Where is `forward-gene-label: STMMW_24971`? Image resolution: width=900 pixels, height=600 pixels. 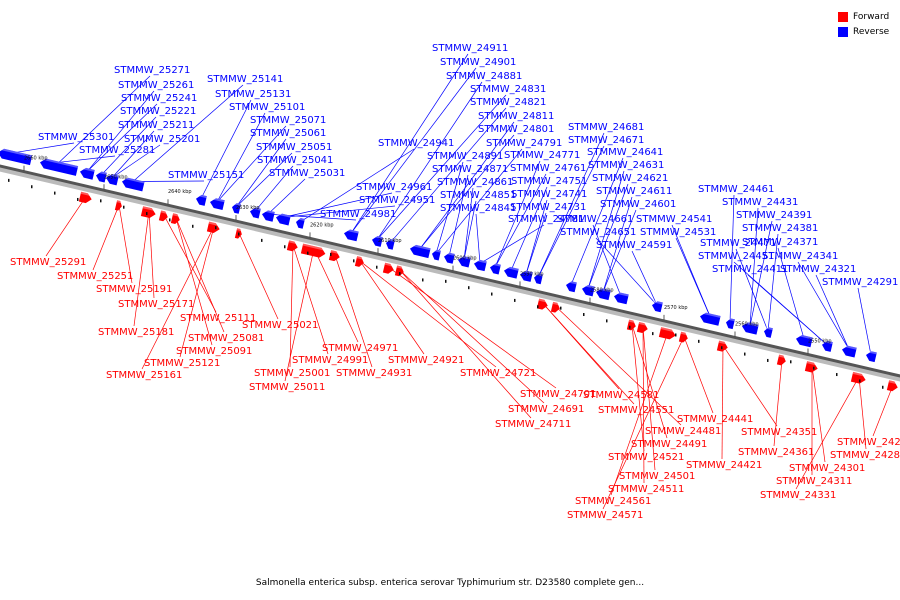
forward-gene-label: STMMW_24971 is located at coordinates (360, 348).